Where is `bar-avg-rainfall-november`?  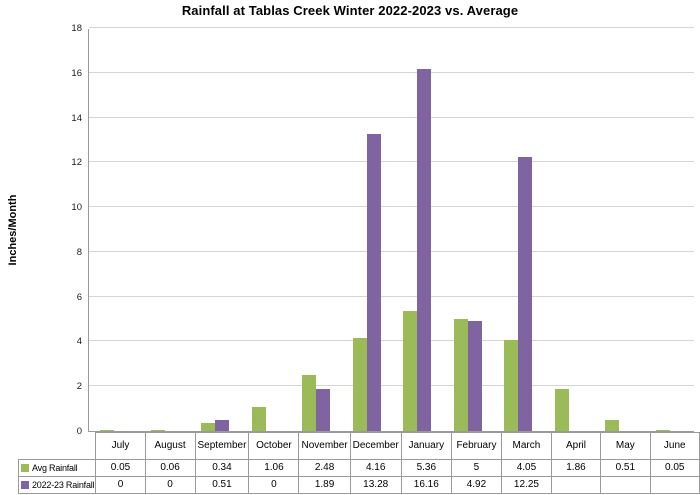 bar-avg-rainfall-november is located at coordinates (309, 403).